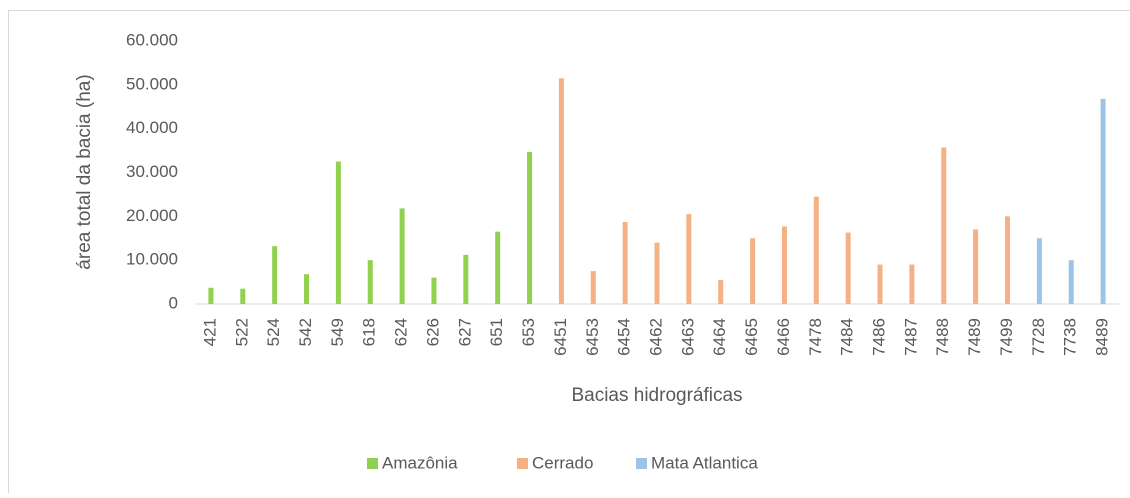 The height and width of the screenshot is (498, 1130). I want to click on x-tick-label: 7489, so click(974, 337).